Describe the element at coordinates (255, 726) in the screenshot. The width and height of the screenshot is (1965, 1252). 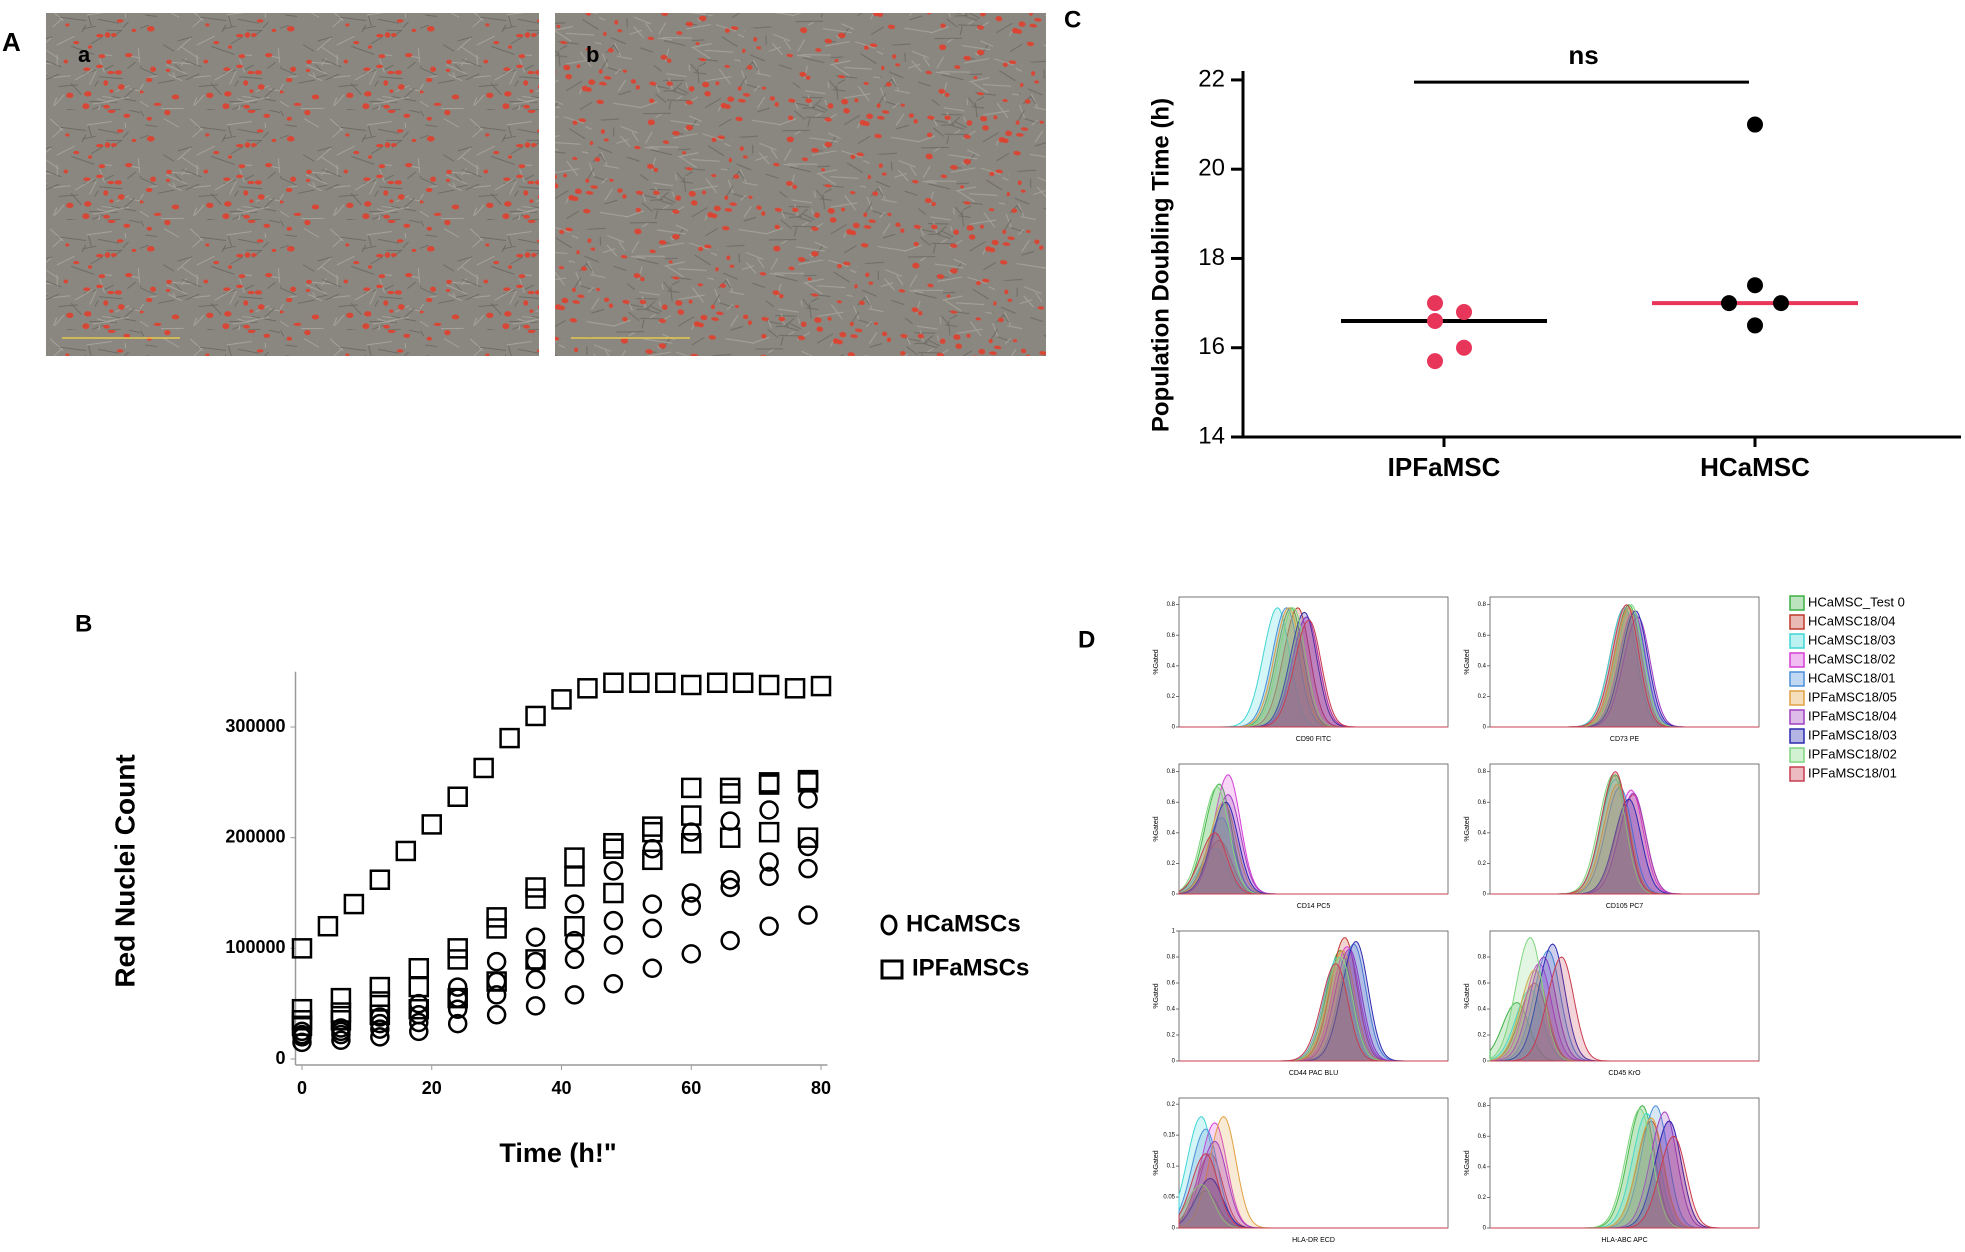
I see `y-tick-label: 300000` at that location.